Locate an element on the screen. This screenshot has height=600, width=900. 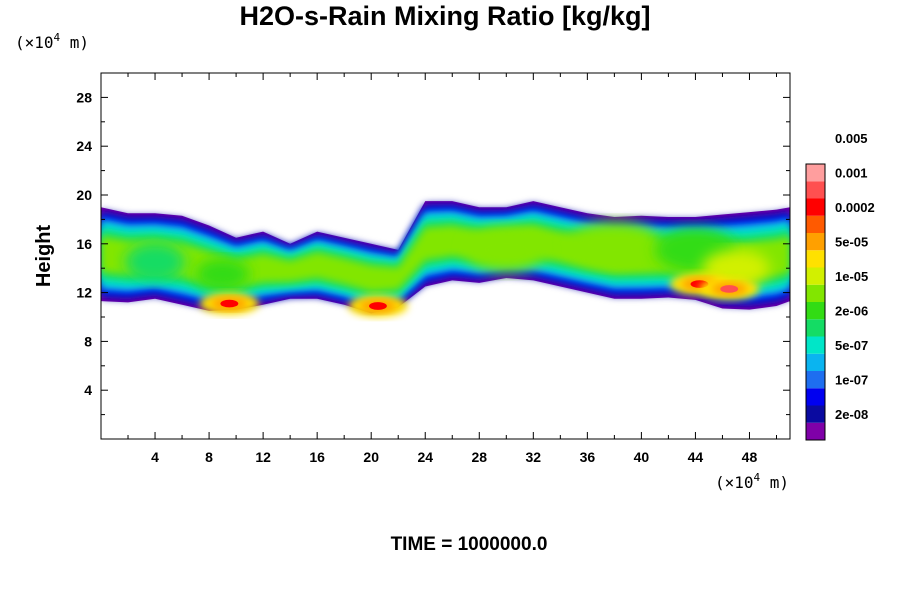
x-tick-label: 8 is located at coordinates (209, 457).